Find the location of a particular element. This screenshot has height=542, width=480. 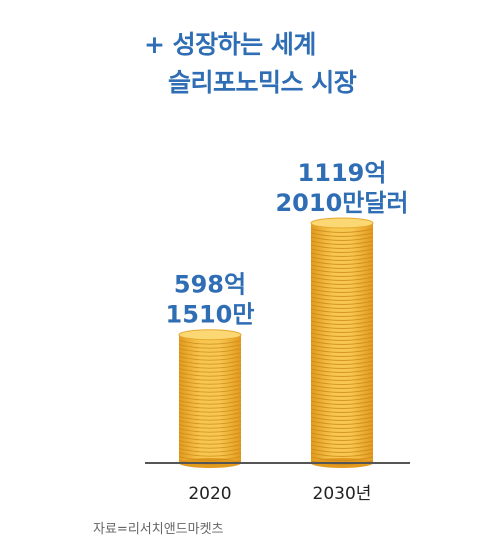

chart-title: + 성장하는 세계 슬리포노믹스 시장 is located at coordinates (250, 64).